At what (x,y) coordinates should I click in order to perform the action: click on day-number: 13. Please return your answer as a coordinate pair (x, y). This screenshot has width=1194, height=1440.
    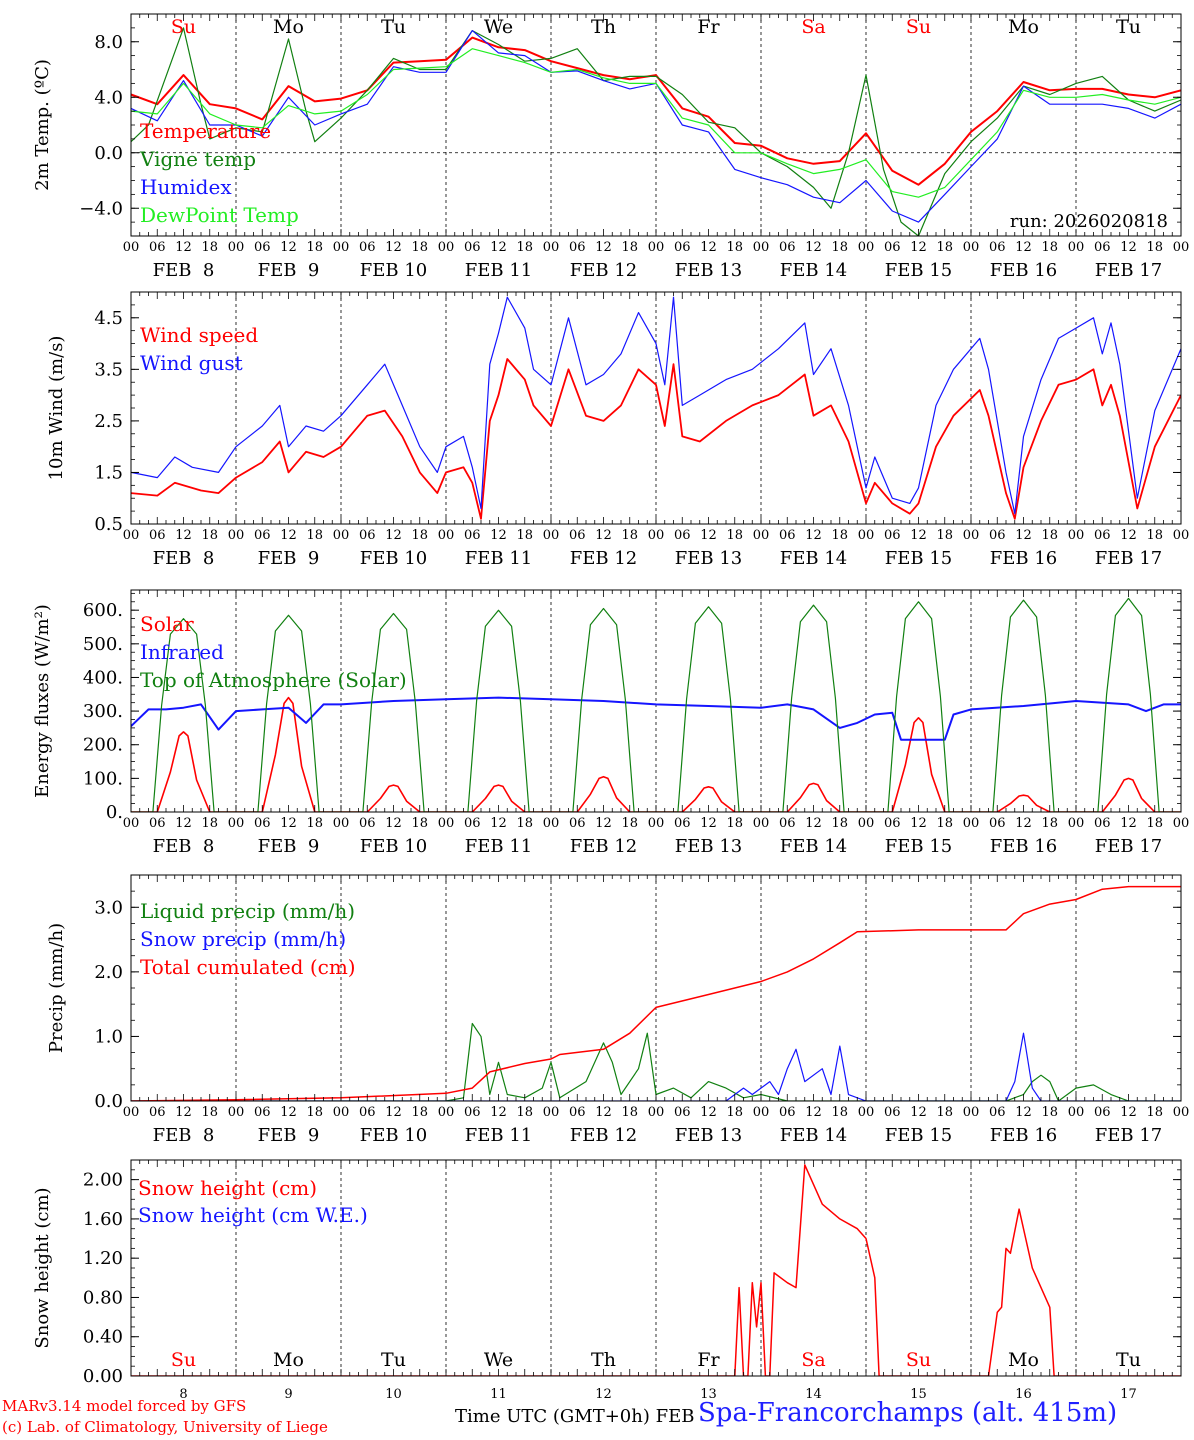
    Looking at the image, I should click on (708, 1394).